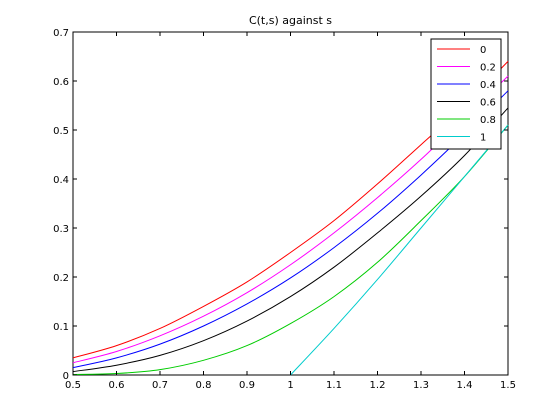 The width and height of the screenshot is (560, 420). Describe the element at coordinates (488, 85) in the screenshot. I see `legend-label-2: 0.4` at that location.